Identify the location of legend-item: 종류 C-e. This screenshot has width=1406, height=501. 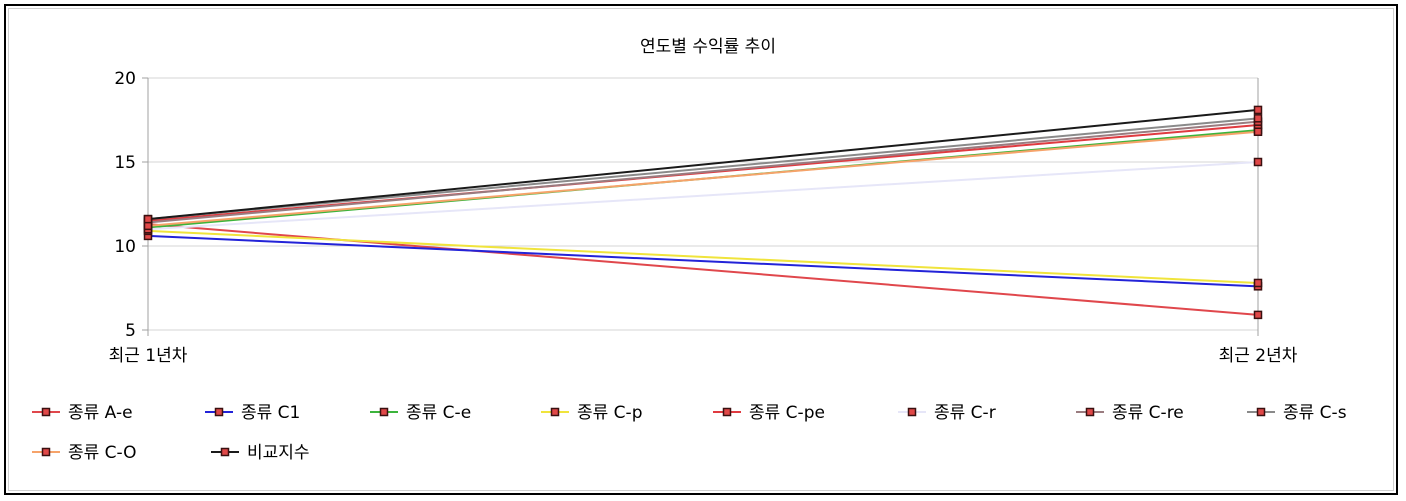
(420, 413).